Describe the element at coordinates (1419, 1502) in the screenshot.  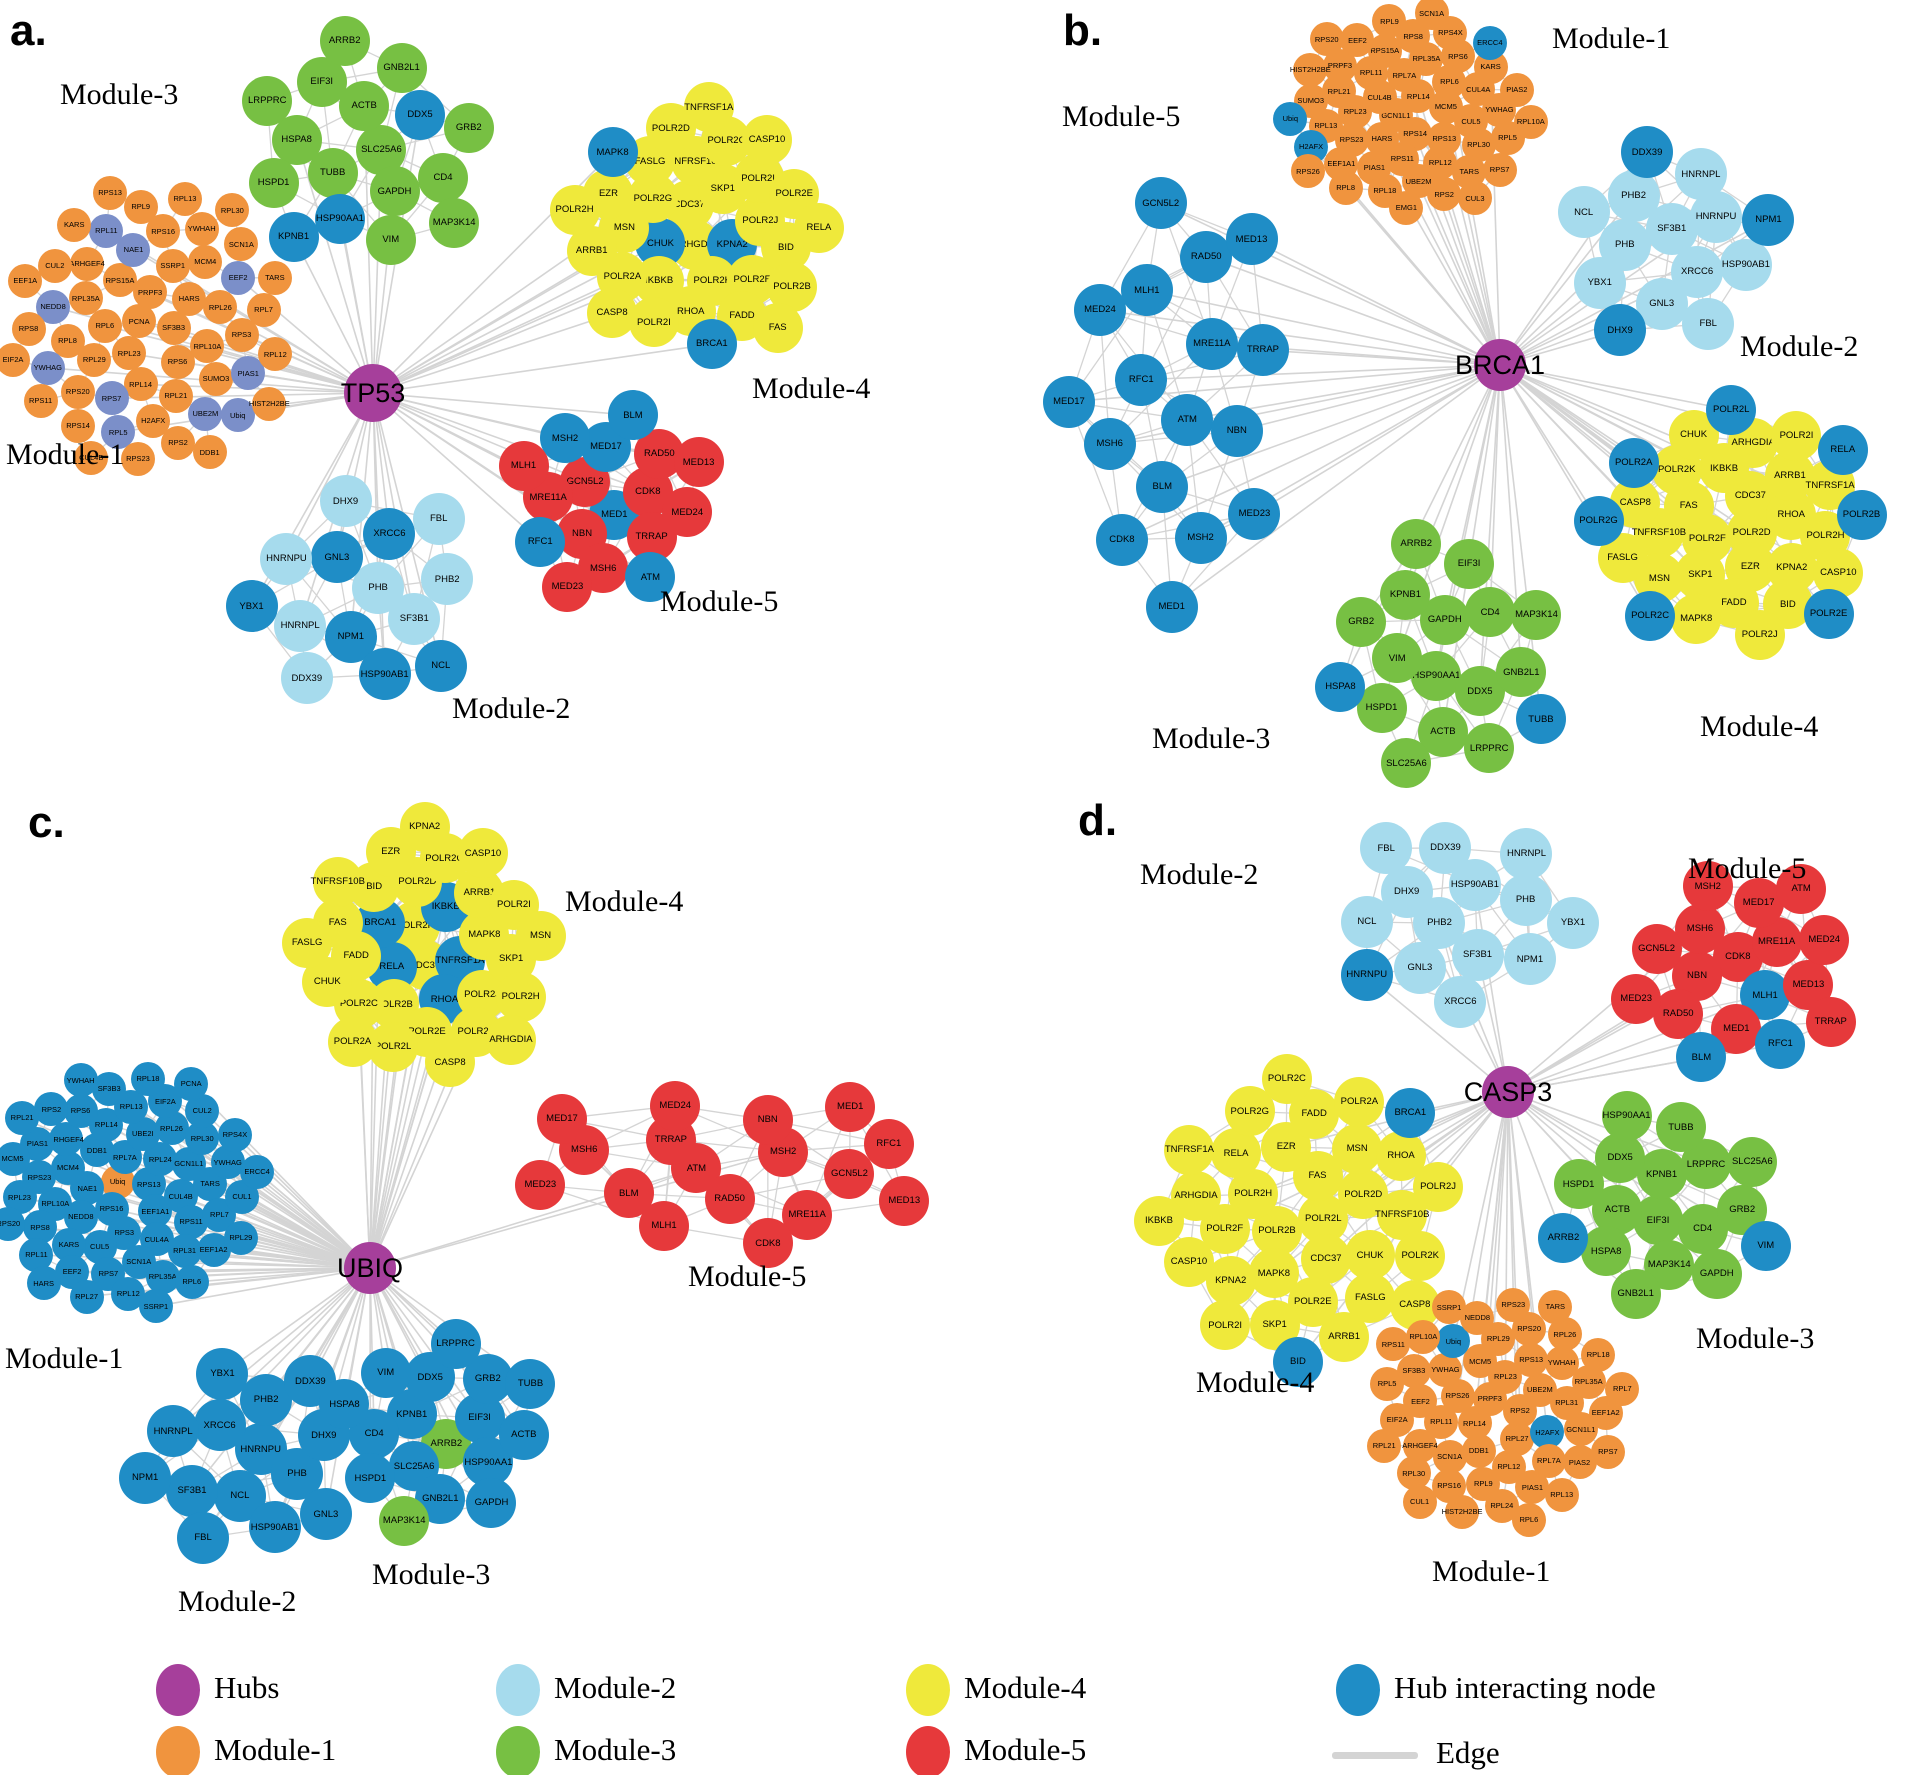
I see `d-node-cul1: CUL1` at that location.